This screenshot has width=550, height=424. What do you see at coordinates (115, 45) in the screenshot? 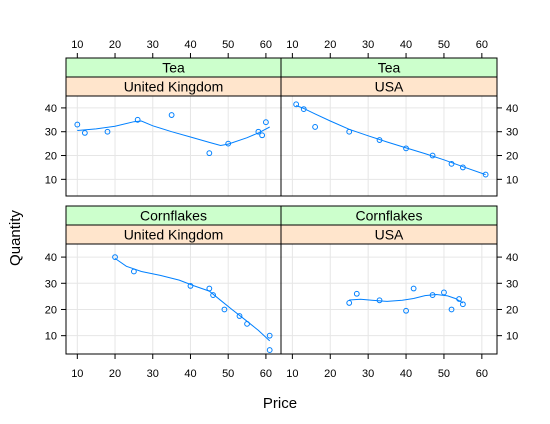
I see `x-tick-label-top: 20` at bounding box center [115, 45].